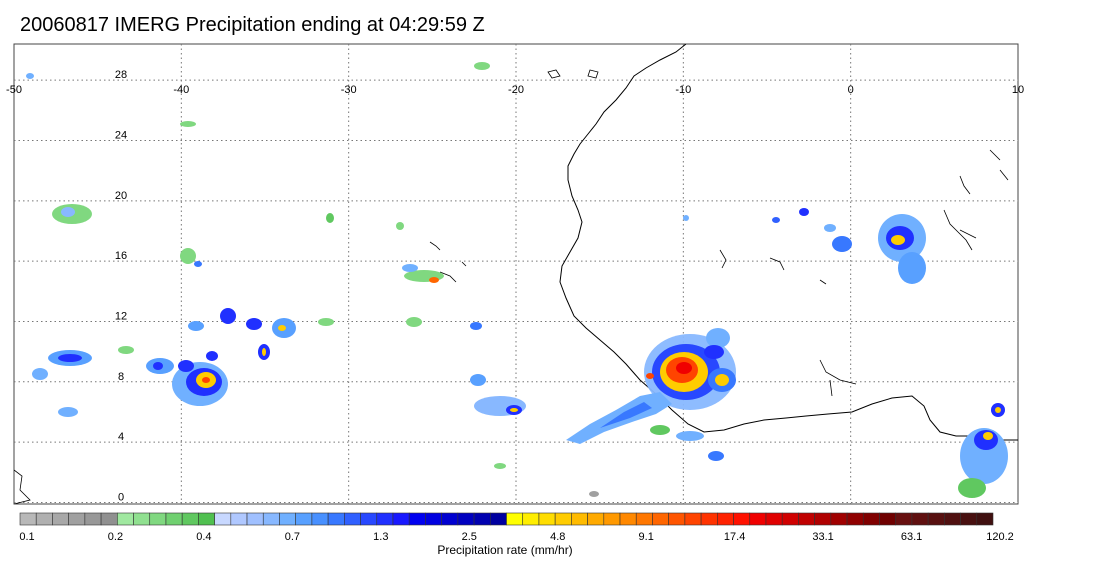 This screenshot has height=571, width=1101. Describe the element at coordinates (121, 377) in the screenshot. I see `lat-tick-label: 8` at that location.